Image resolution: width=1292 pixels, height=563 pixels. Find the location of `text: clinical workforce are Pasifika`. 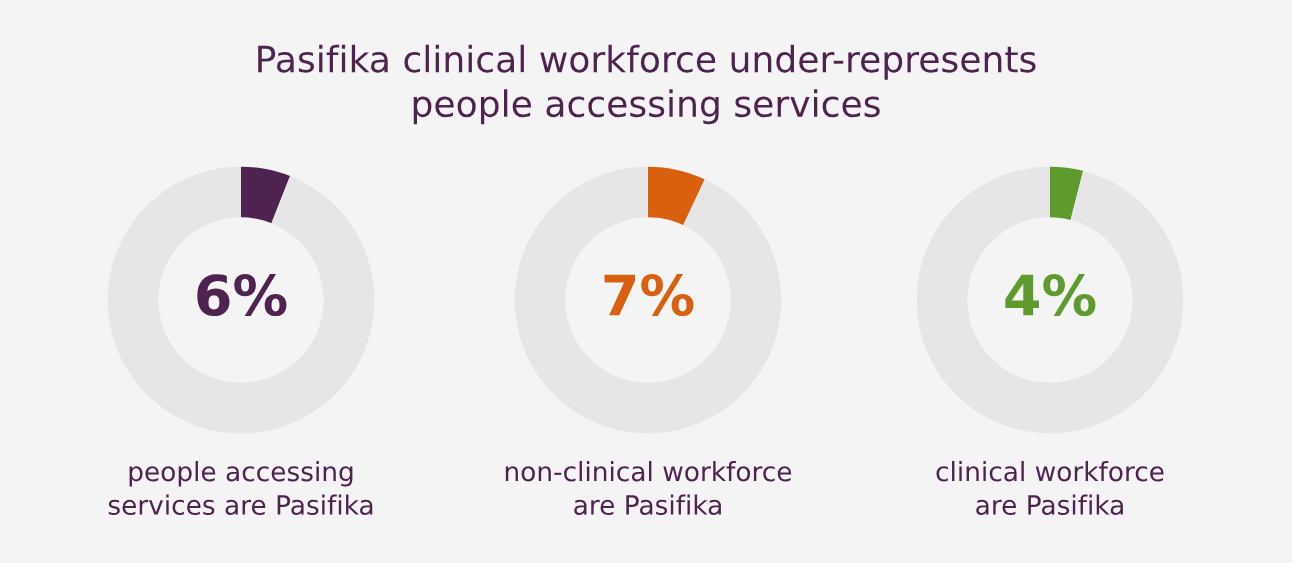

text: clinical workforce are Pasifika is located at coordinates (1050, 488).